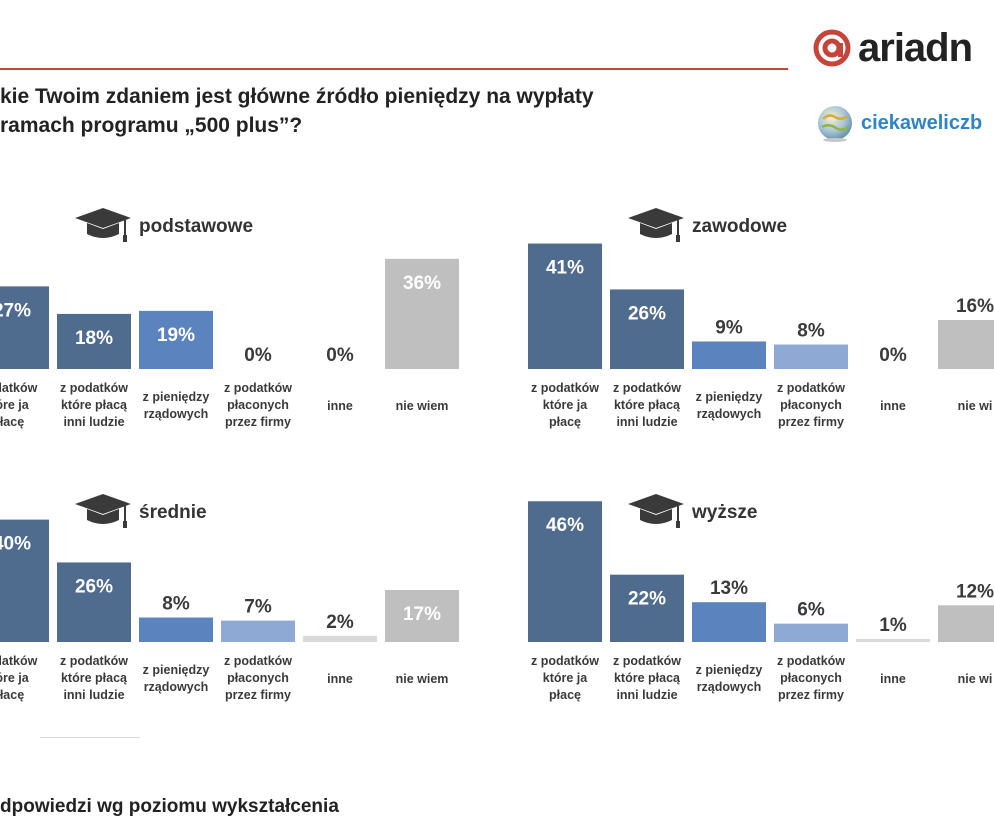 The image size is (994, 828). I want to click on data-label: 9%, so click(729, 327).